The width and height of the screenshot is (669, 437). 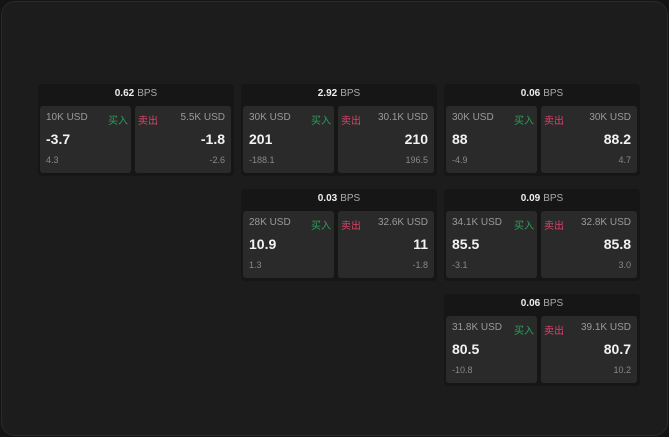 What do you see at coordinates (477, 222) in the screenshot?
I see `bid-size: 34.1K USD` at bounding box center [477, 222].